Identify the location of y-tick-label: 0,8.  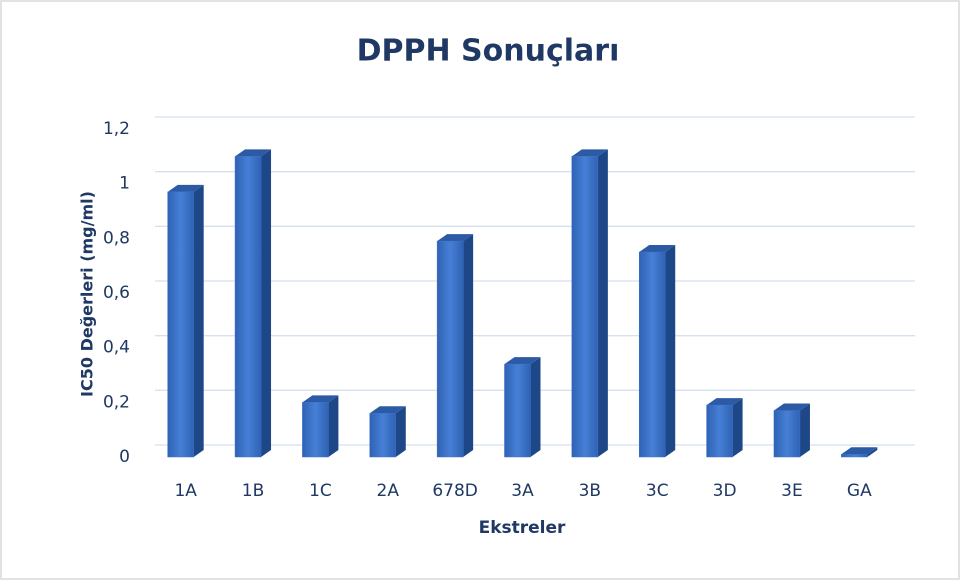
(116, 238).